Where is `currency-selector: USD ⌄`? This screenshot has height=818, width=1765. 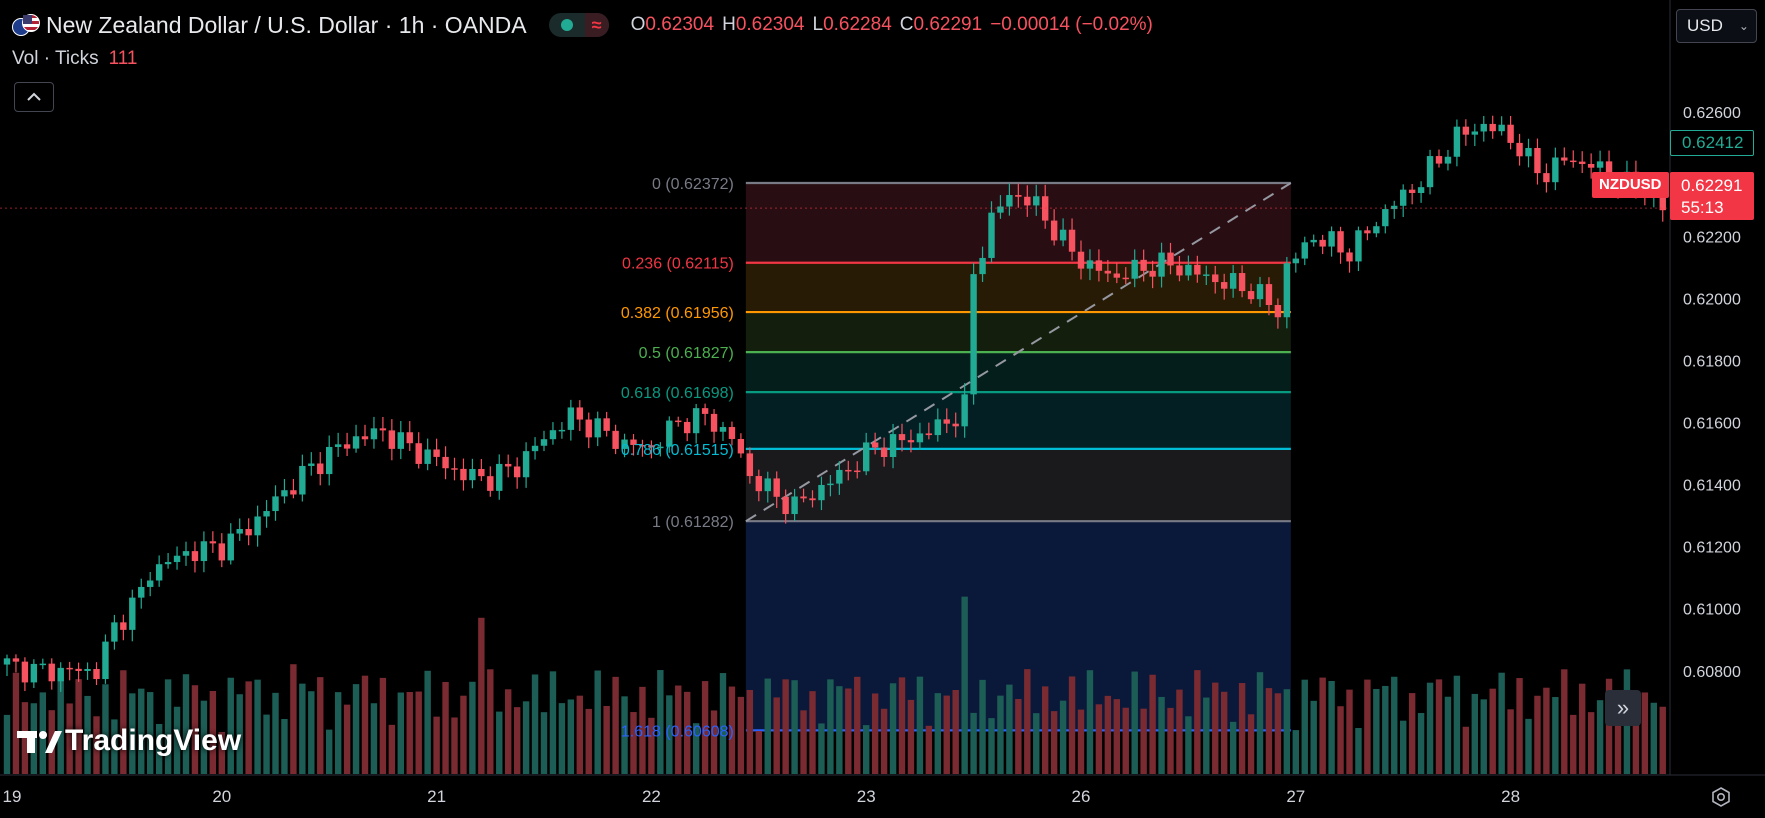 currency-selector: USD ⌄ is located at coordinates (1716, 26).